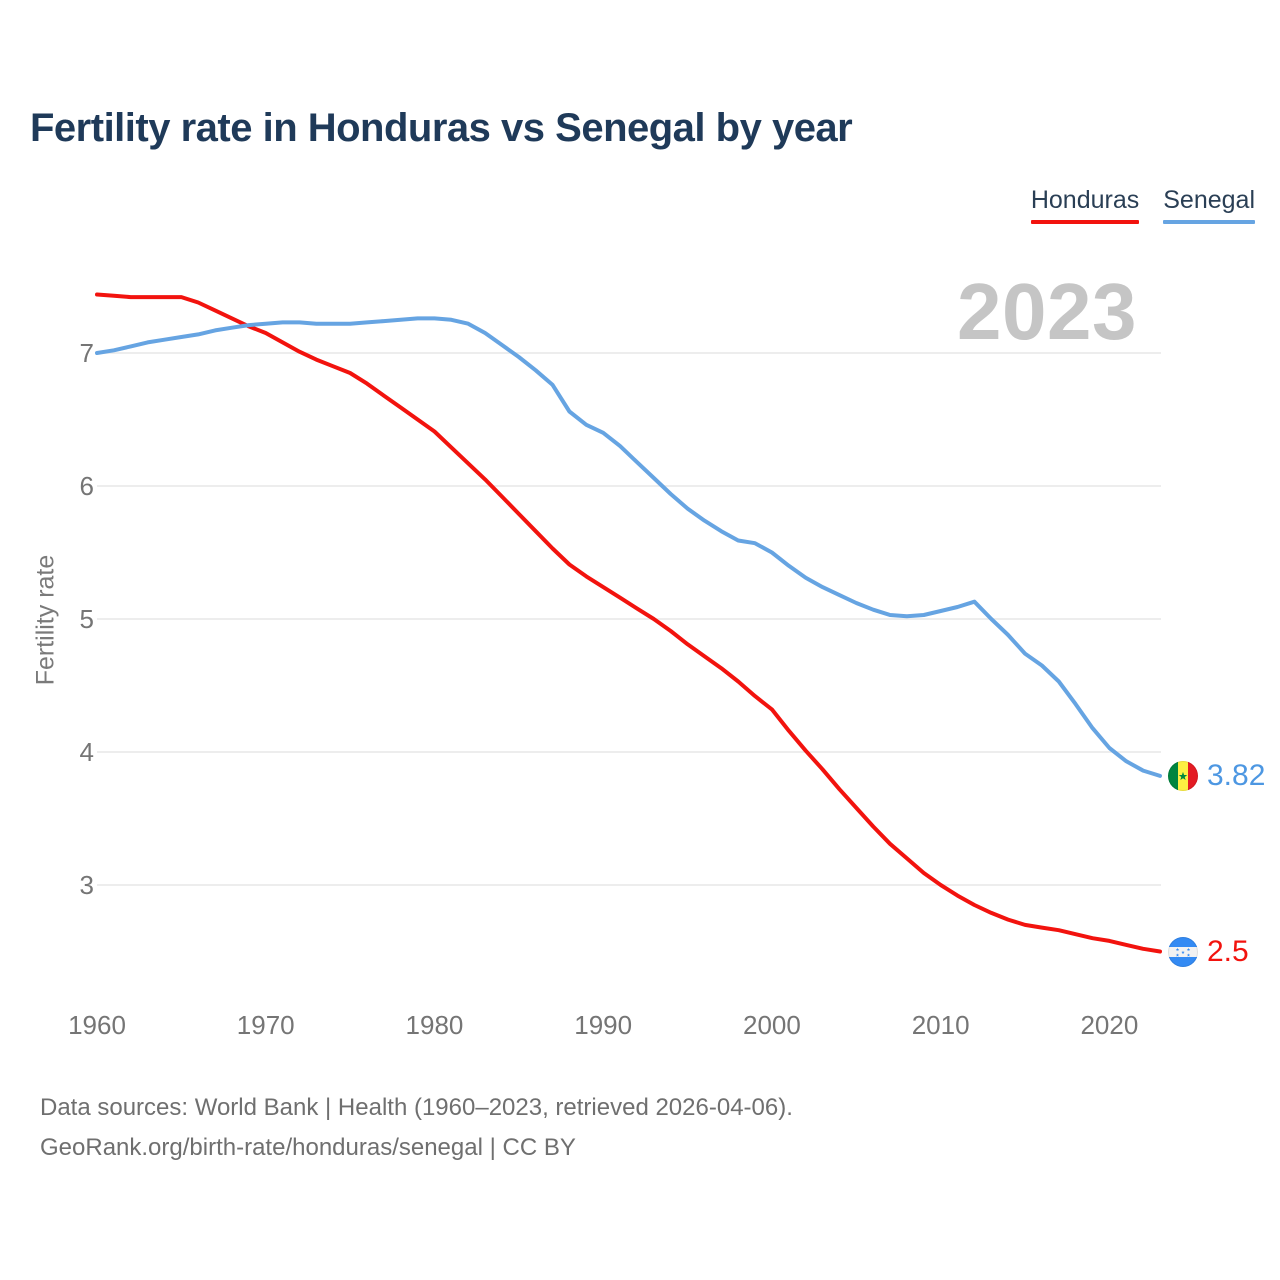  What do you see at coordinates (86, 752) in the screenshot?
I see `y-tick-4: 4` at bounding box center [86, 752].